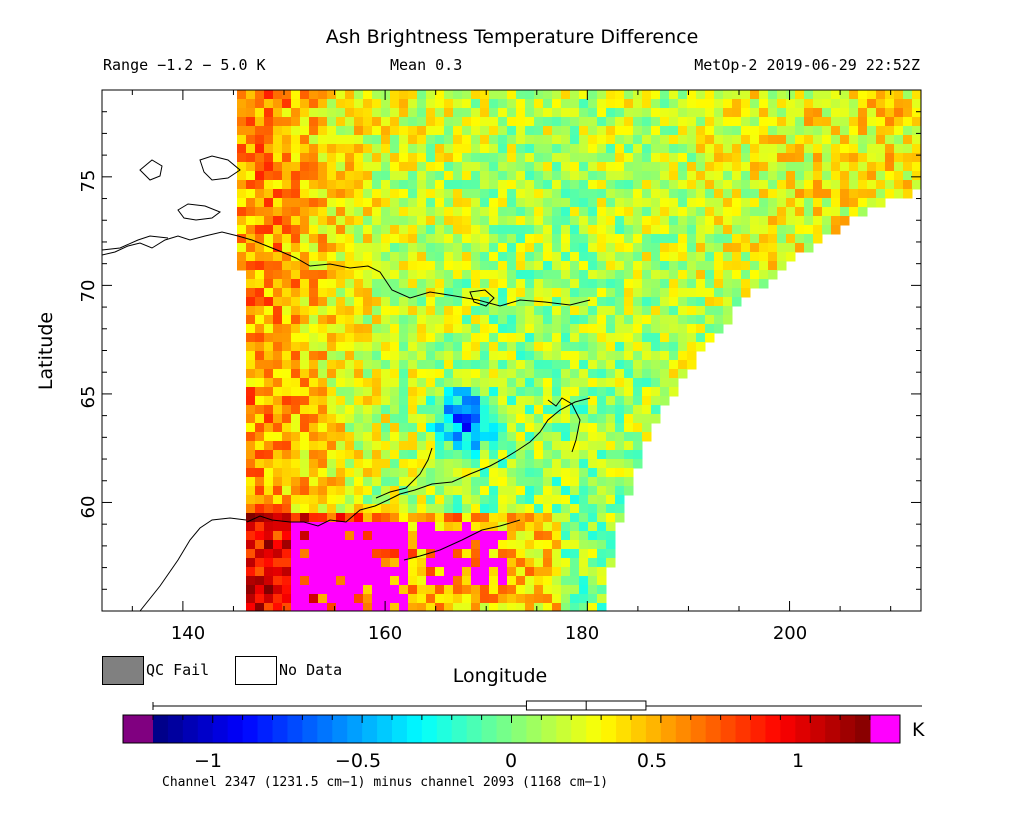 This screenshot has height=813, width=1024. Describe the element at coordinates (385, 633) in the screenshot. I see `x-tick-label: 160` at that location.